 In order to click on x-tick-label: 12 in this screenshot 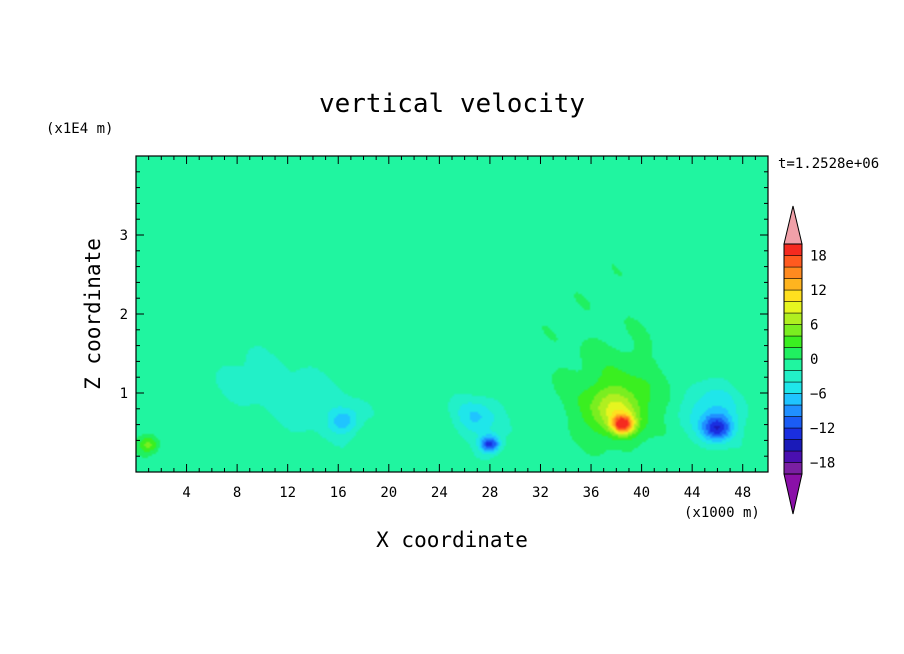, I will do `click(287, 493)`.